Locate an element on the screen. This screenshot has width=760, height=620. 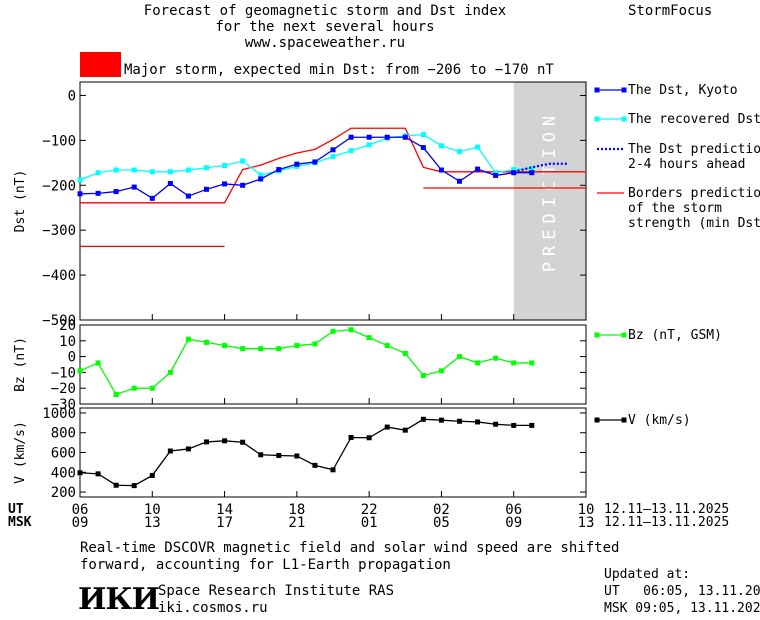
ytick-label-0: −500 is located at coordinates (59, 321).